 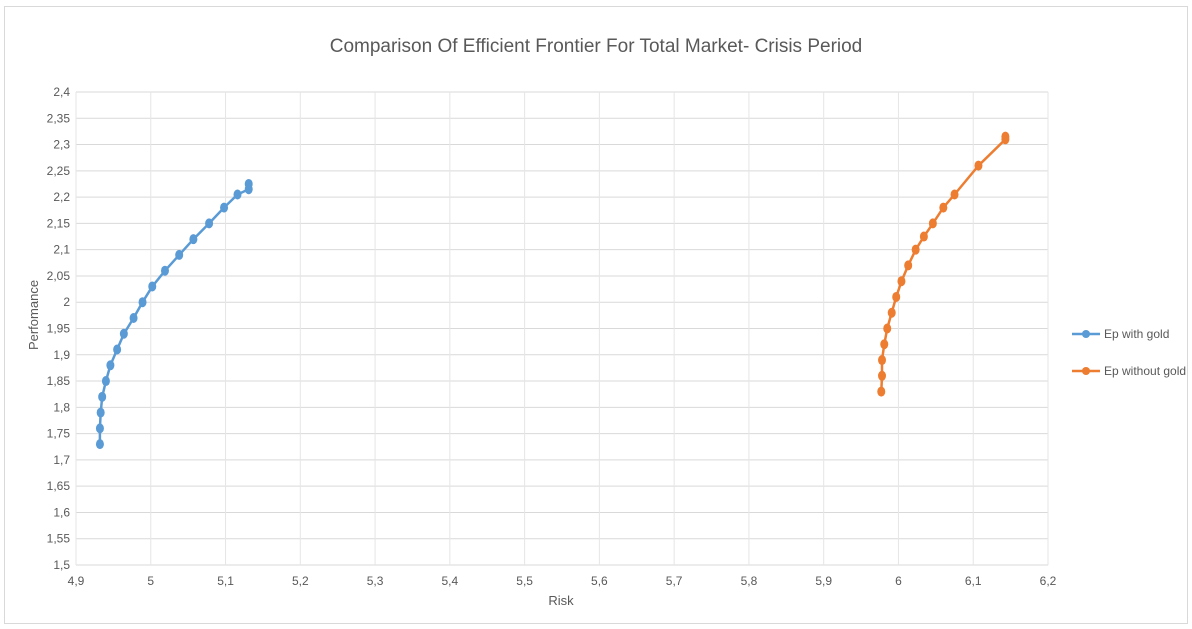 I want to click on y-tick-label: 2,05, so click(x=59, y=276).